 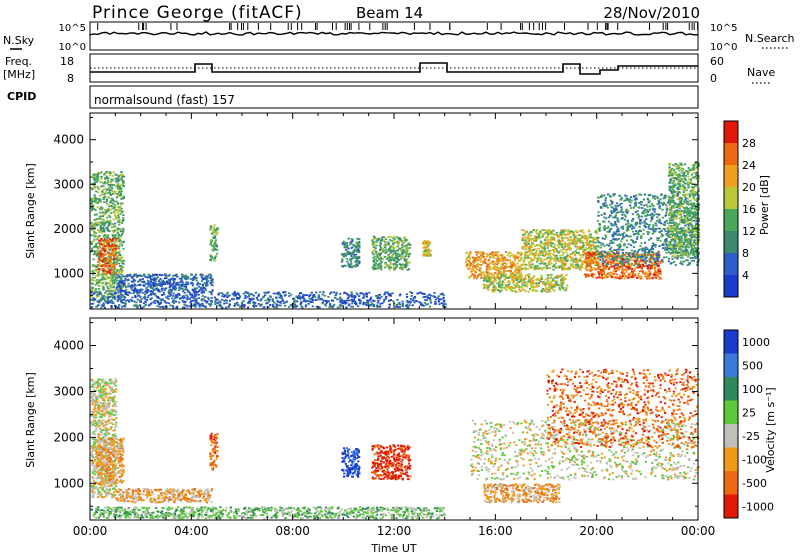 I want to click on date-label: 28/Nov/2010, so click(x=651, y=13).